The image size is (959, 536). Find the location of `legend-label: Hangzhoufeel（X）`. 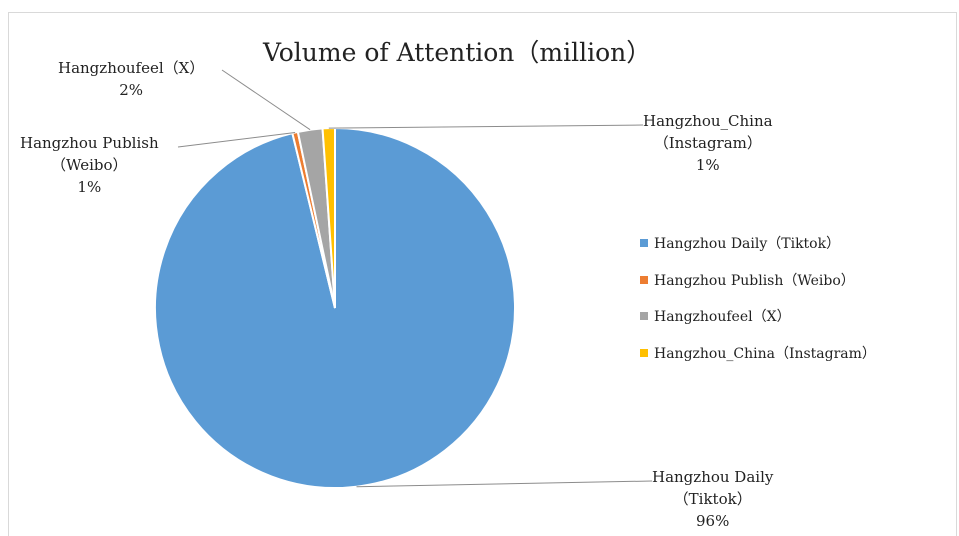

legend-label: Hangzhoufeel（X） is located at coordinates (722, 317).